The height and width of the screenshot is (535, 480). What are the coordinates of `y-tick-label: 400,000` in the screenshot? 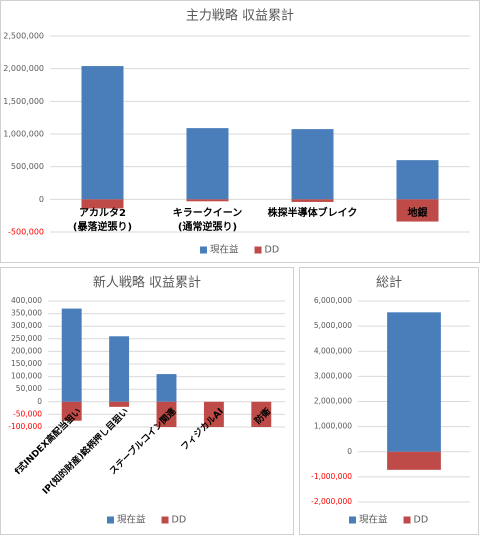 It's located at (26, 300).